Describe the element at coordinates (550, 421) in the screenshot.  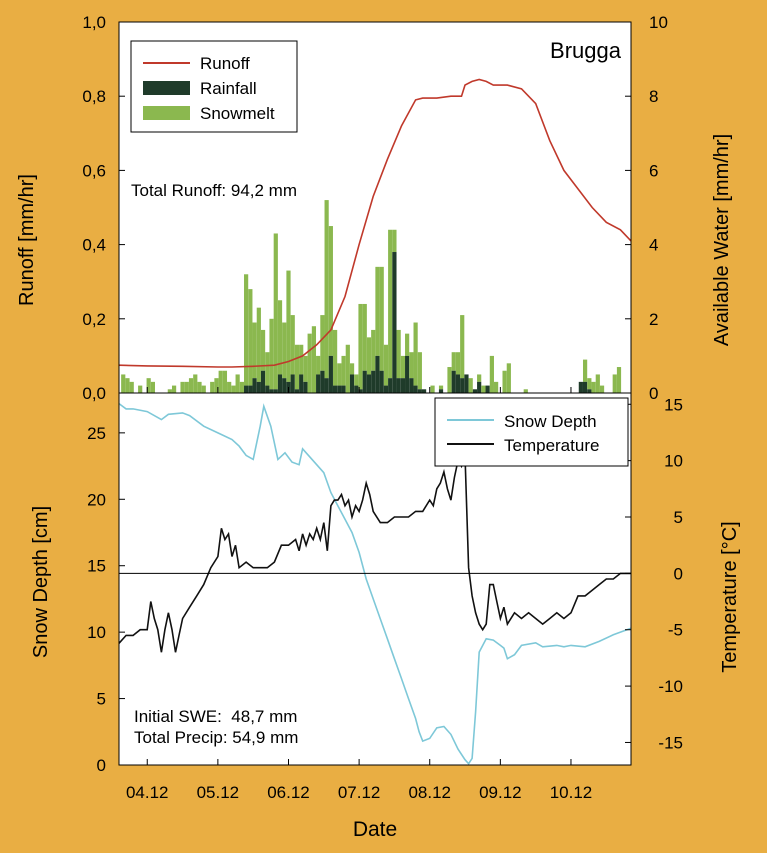
I see `legend-snow-depth-label: Snow Depth` at that location.